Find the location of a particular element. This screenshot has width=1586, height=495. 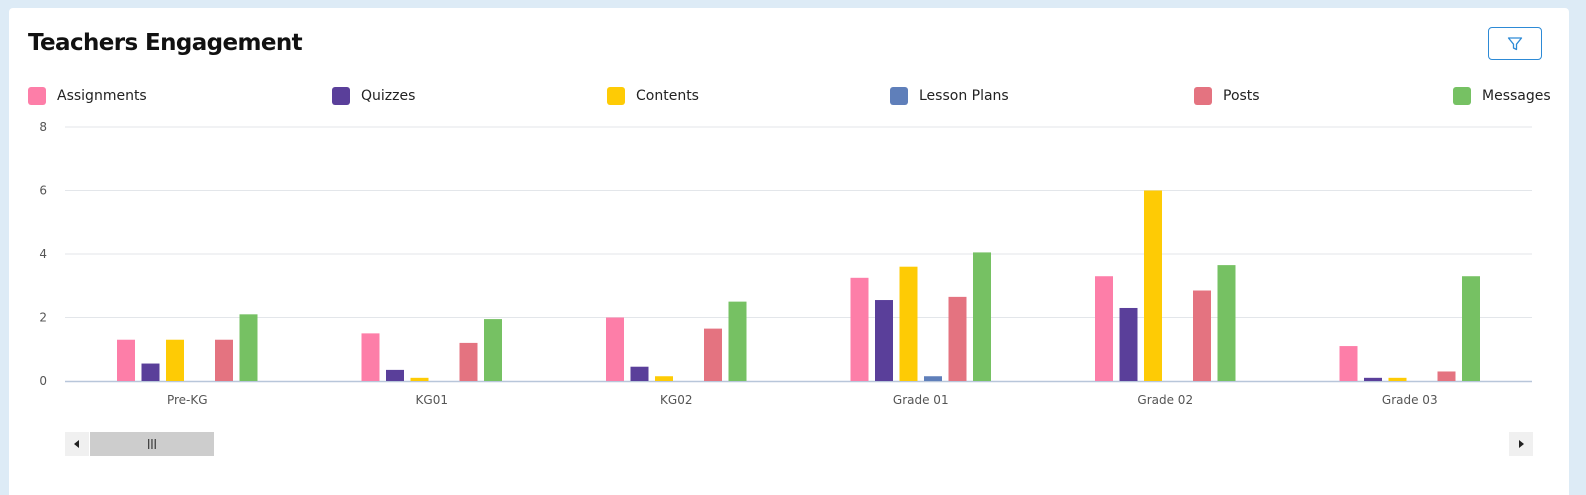

bar-lesson-plans is located at coordinates (933, 378).